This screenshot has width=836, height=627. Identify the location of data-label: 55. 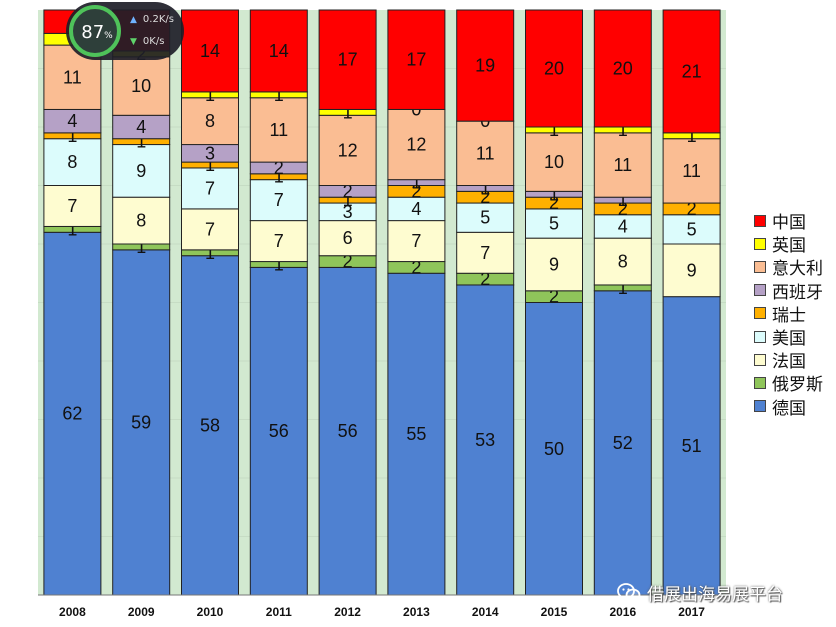
(416, 434).